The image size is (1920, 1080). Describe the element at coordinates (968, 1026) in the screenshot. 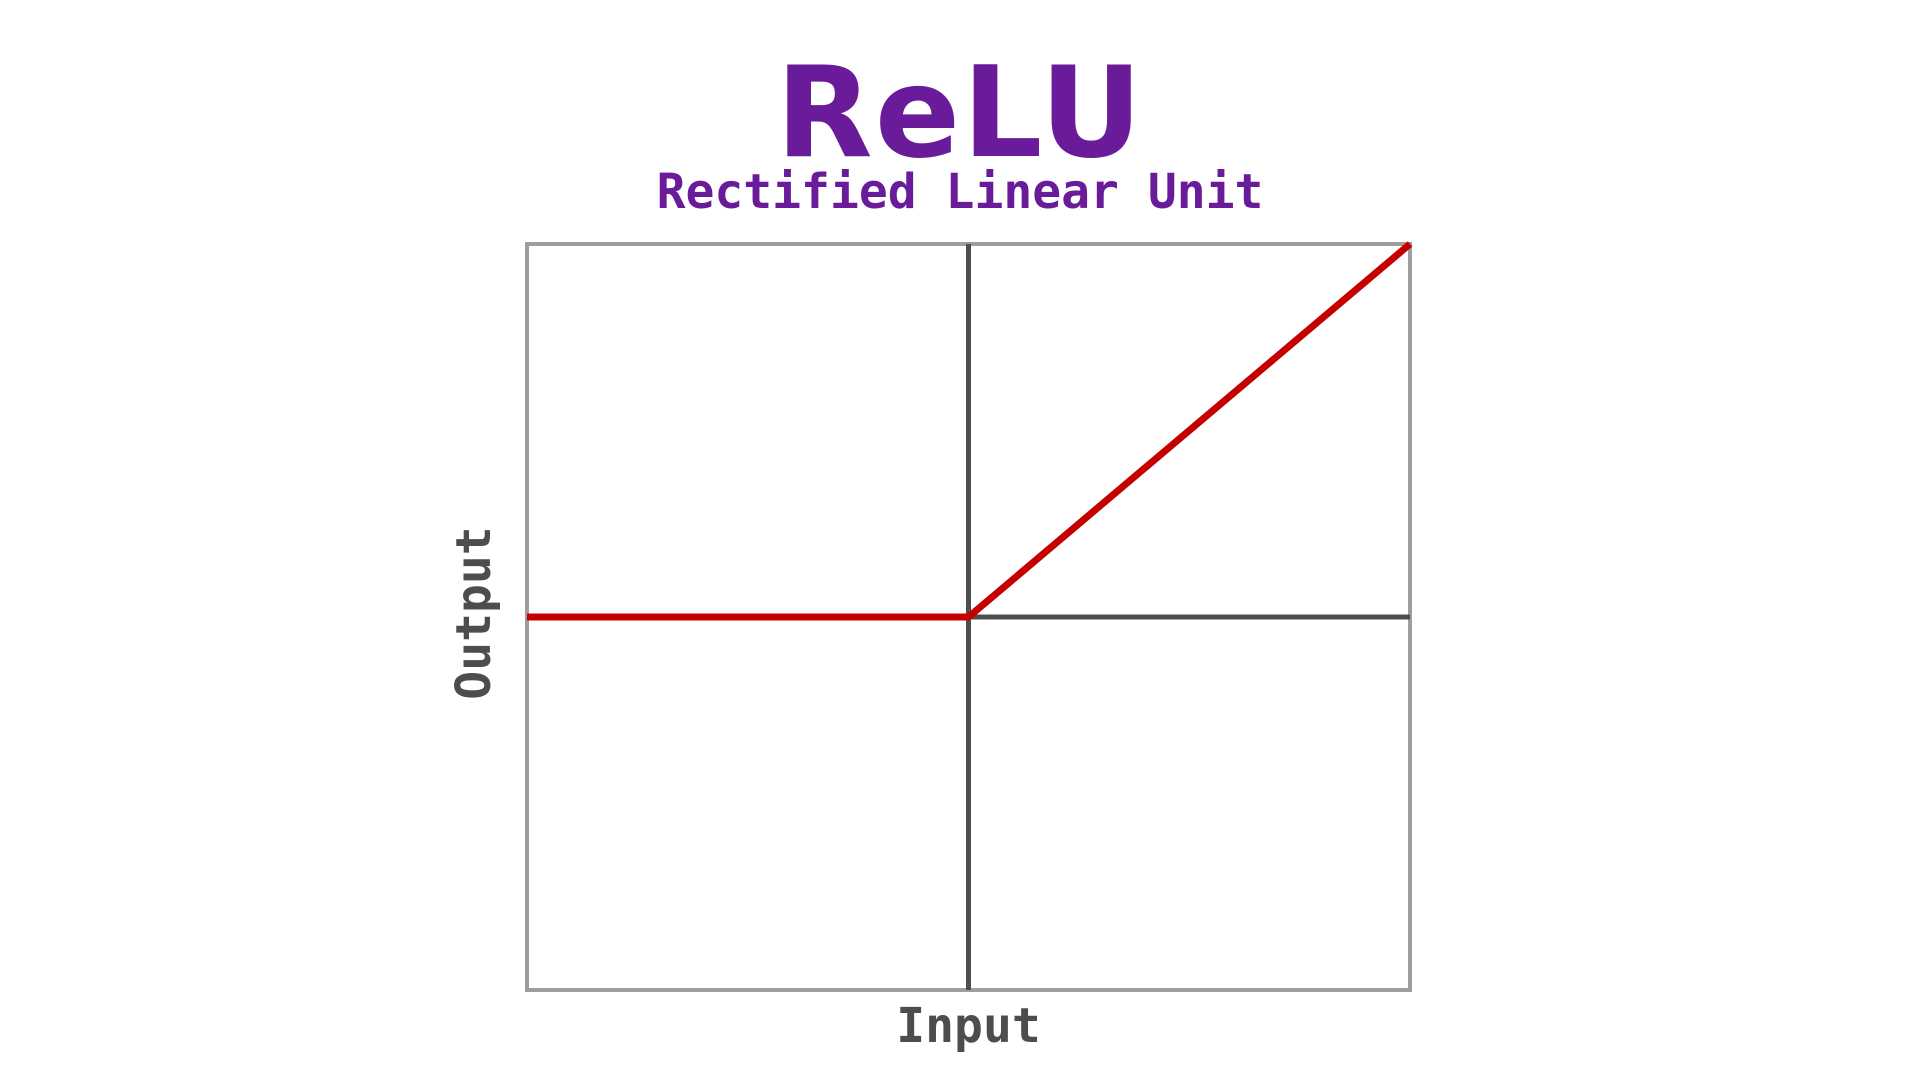

I see `x-axis-label: Input` at that location.